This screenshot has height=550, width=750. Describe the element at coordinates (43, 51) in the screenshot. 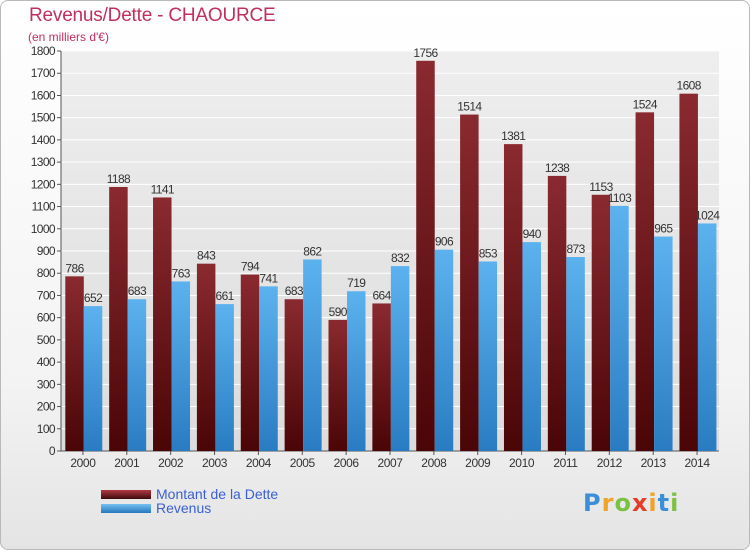

I see `y-tick-label: 1800` at that location.